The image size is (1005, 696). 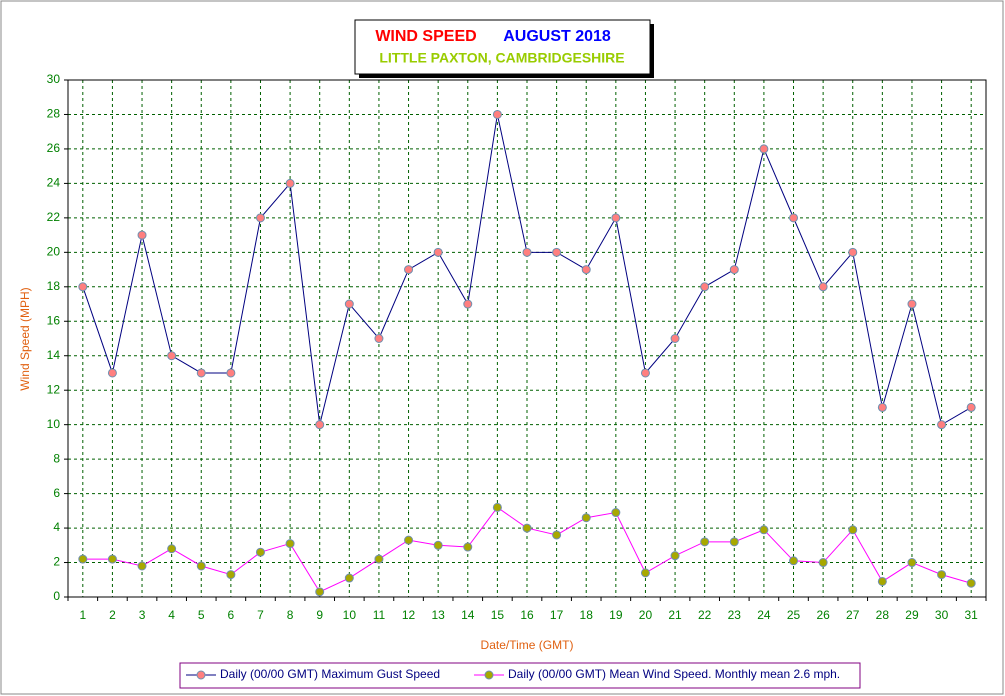 What do you see at coordinates (142, 615) in the screenshot?
I see `x-tick-label: 3` at bounding box center [142, 615].